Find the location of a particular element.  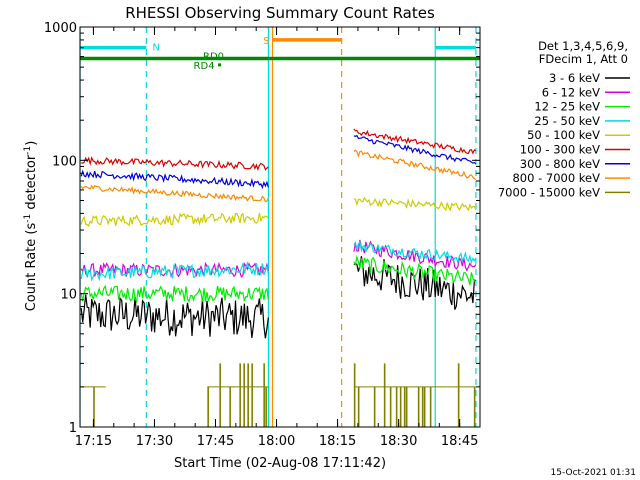

y-axis-label: Count Rate (s-1 detector-1) is located at coordinates (31, 226).